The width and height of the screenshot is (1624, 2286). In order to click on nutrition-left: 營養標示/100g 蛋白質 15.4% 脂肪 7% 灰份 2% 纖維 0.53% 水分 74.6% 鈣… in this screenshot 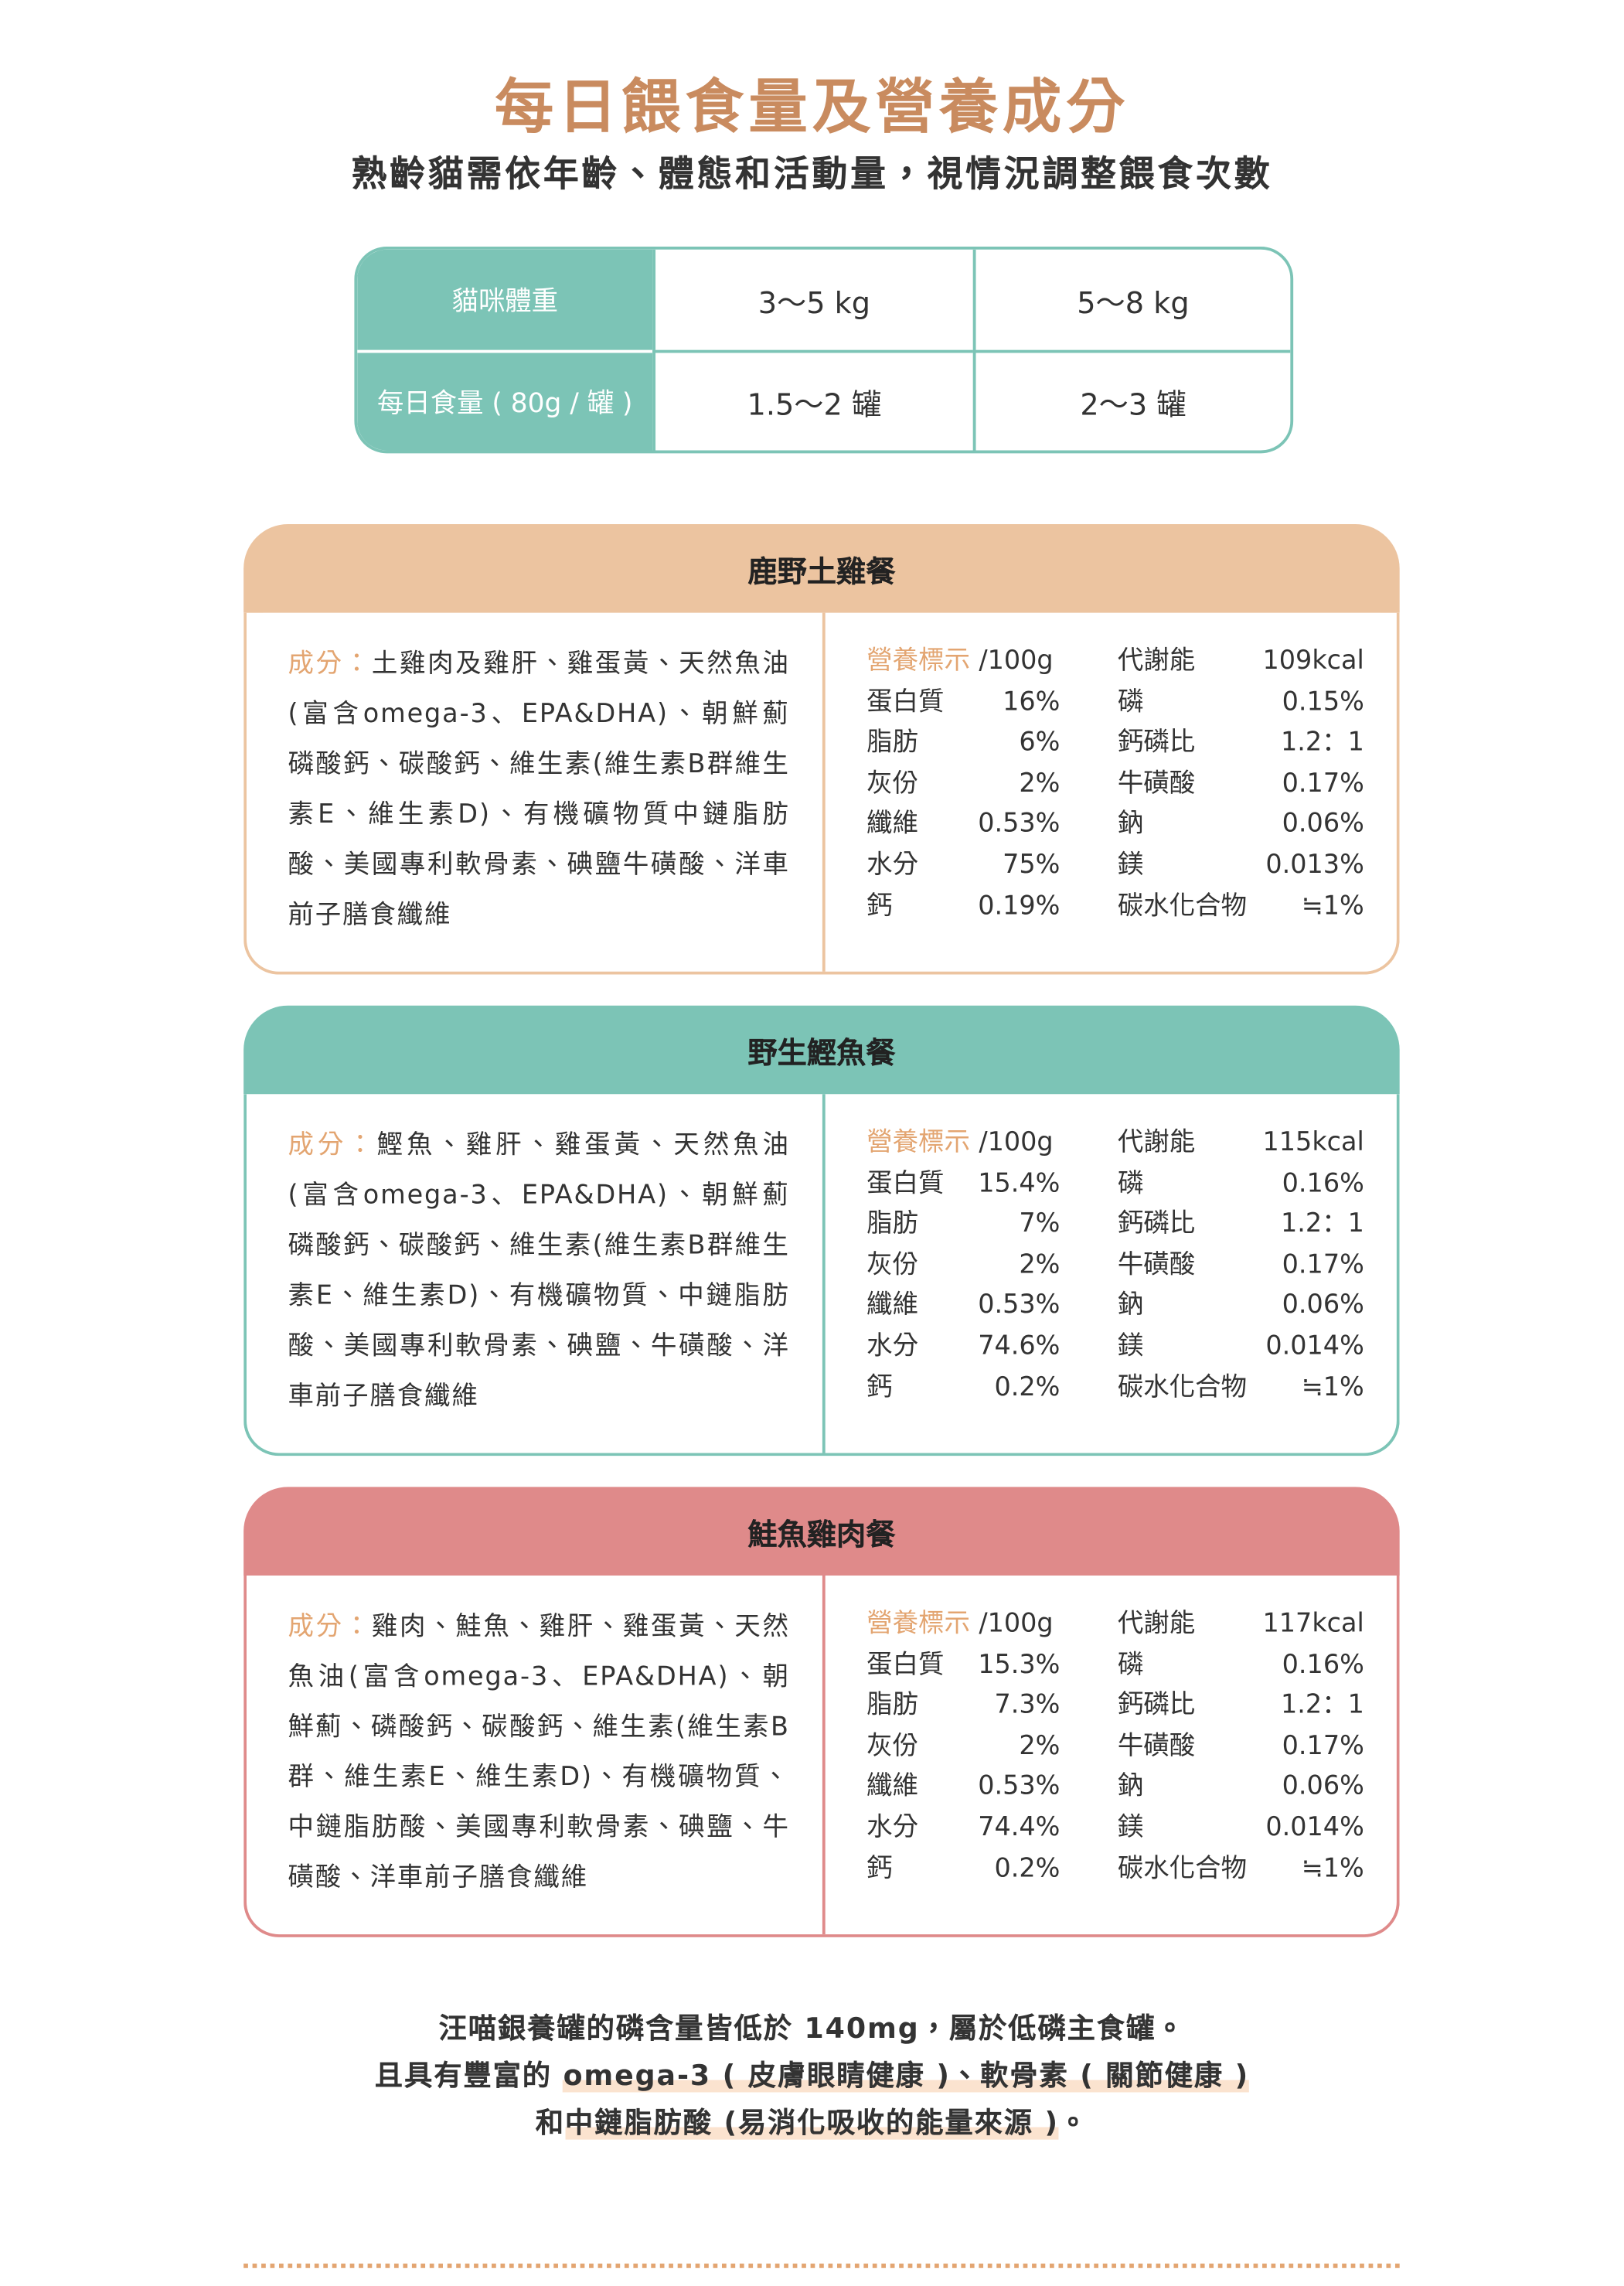, I will do `click(963, 1267)`.